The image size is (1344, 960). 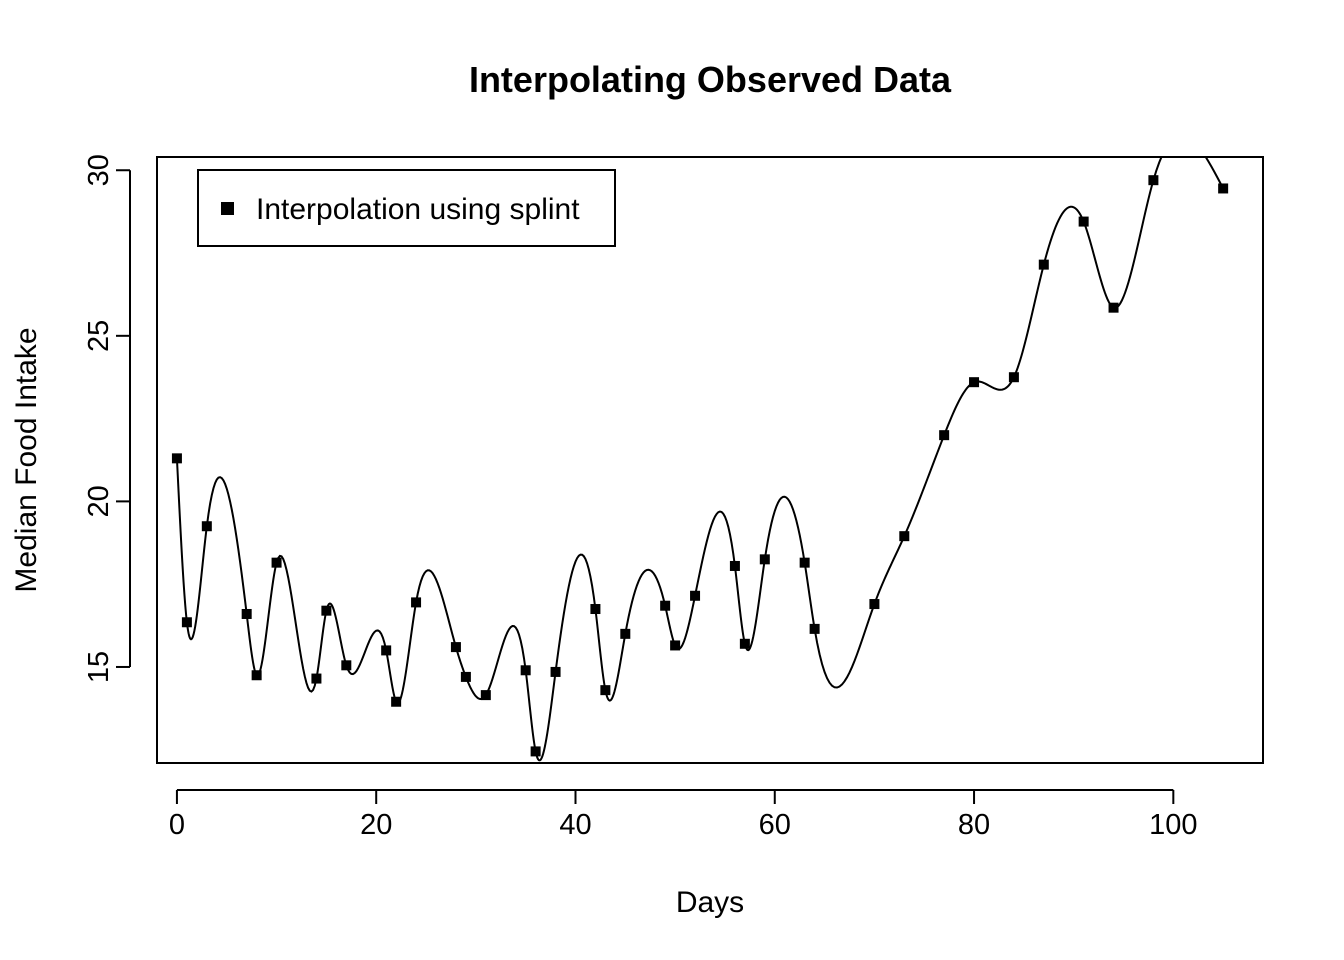 I want to click on x-tick-label: 20, so click(x=376, y=825).